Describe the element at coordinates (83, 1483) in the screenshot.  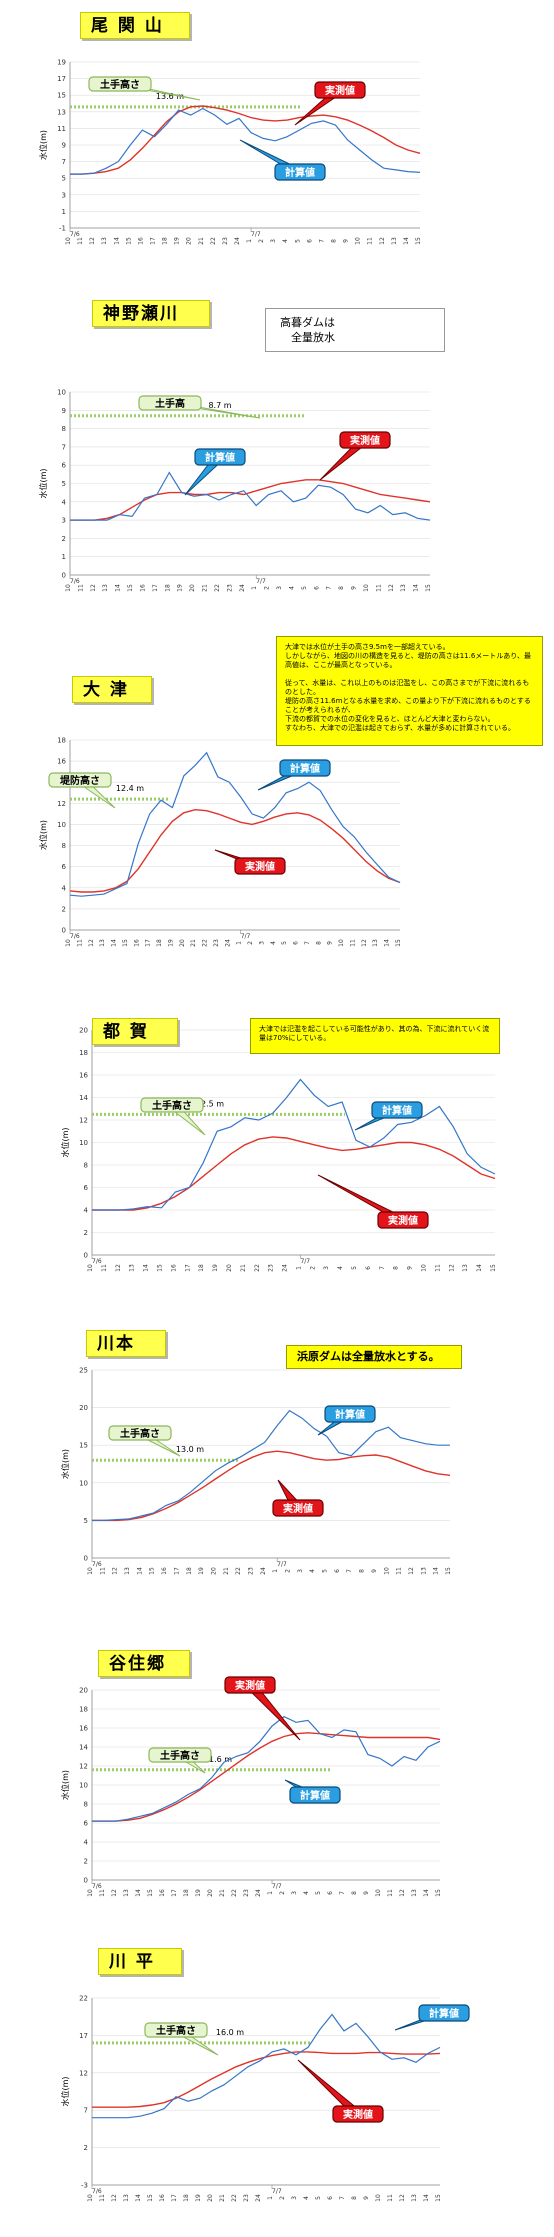
I see `y-tick-label: 10` at that location.